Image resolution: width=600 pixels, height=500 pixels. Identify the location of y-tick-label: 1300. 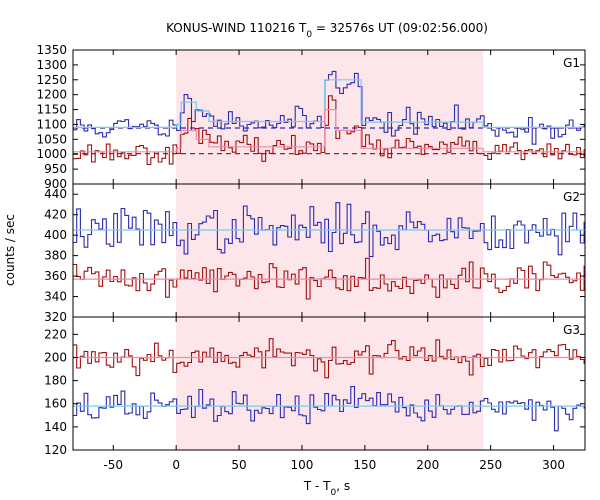
(51, 65).